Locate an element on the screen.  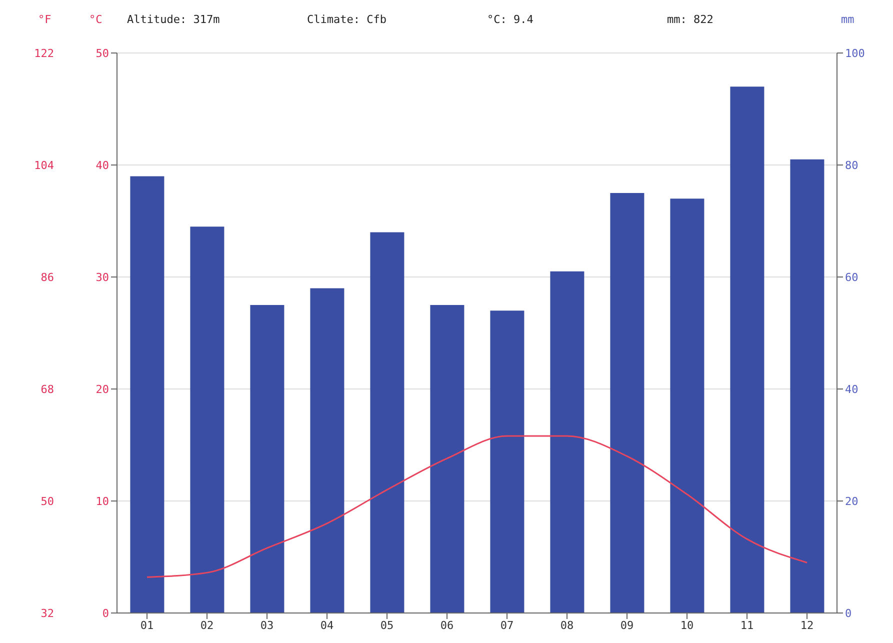
x-tick-label: 08 is located at coordinates (567, 625).